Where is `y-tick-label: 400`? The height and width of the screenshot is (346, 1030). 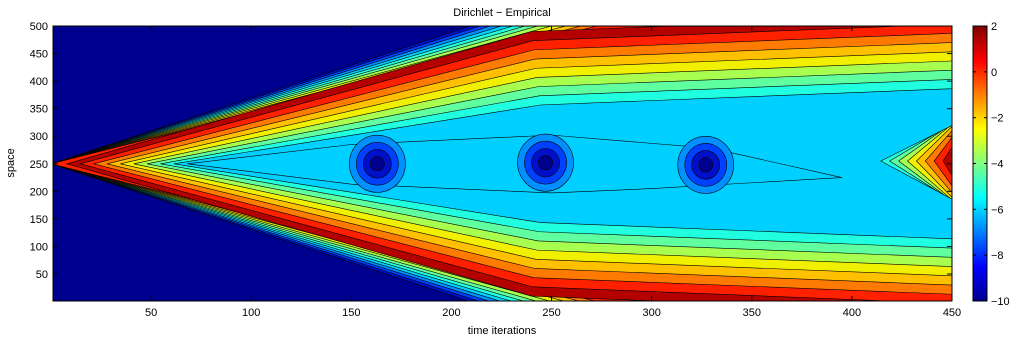
y-tick-label: 400 is located at coordinates (39, 82).